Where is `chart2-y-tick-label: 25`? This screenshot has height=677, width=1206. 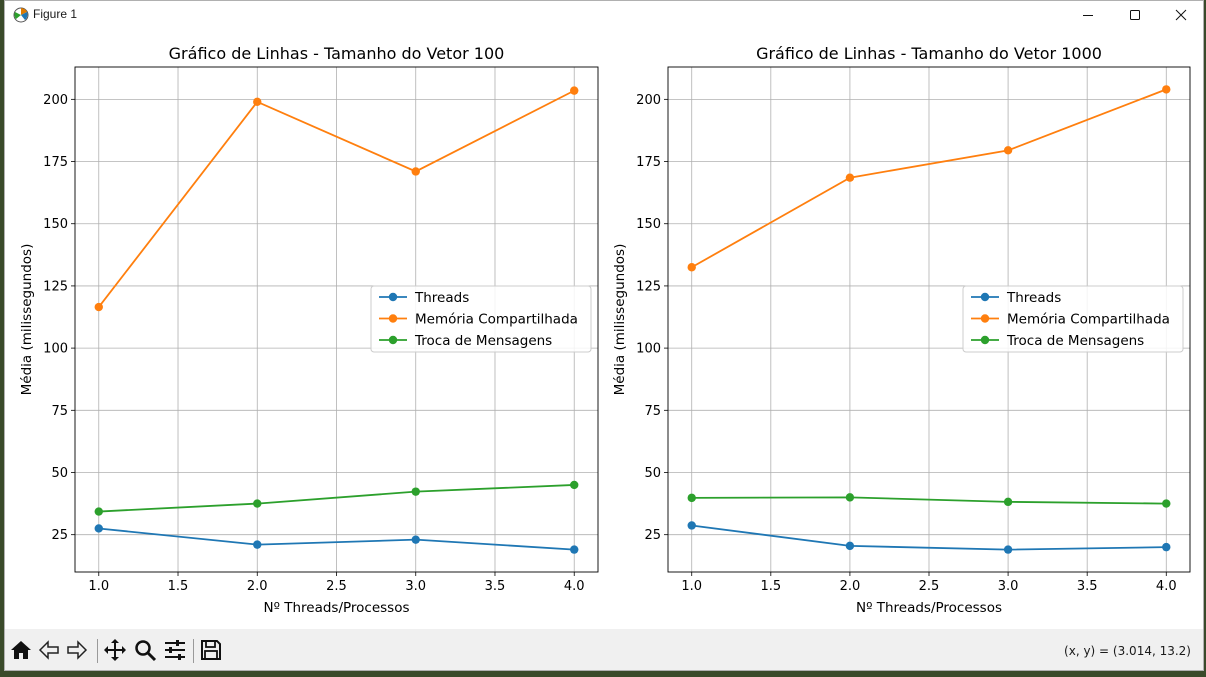
chart2-y-tick-label: 25 is located at coordinates (652, 535).